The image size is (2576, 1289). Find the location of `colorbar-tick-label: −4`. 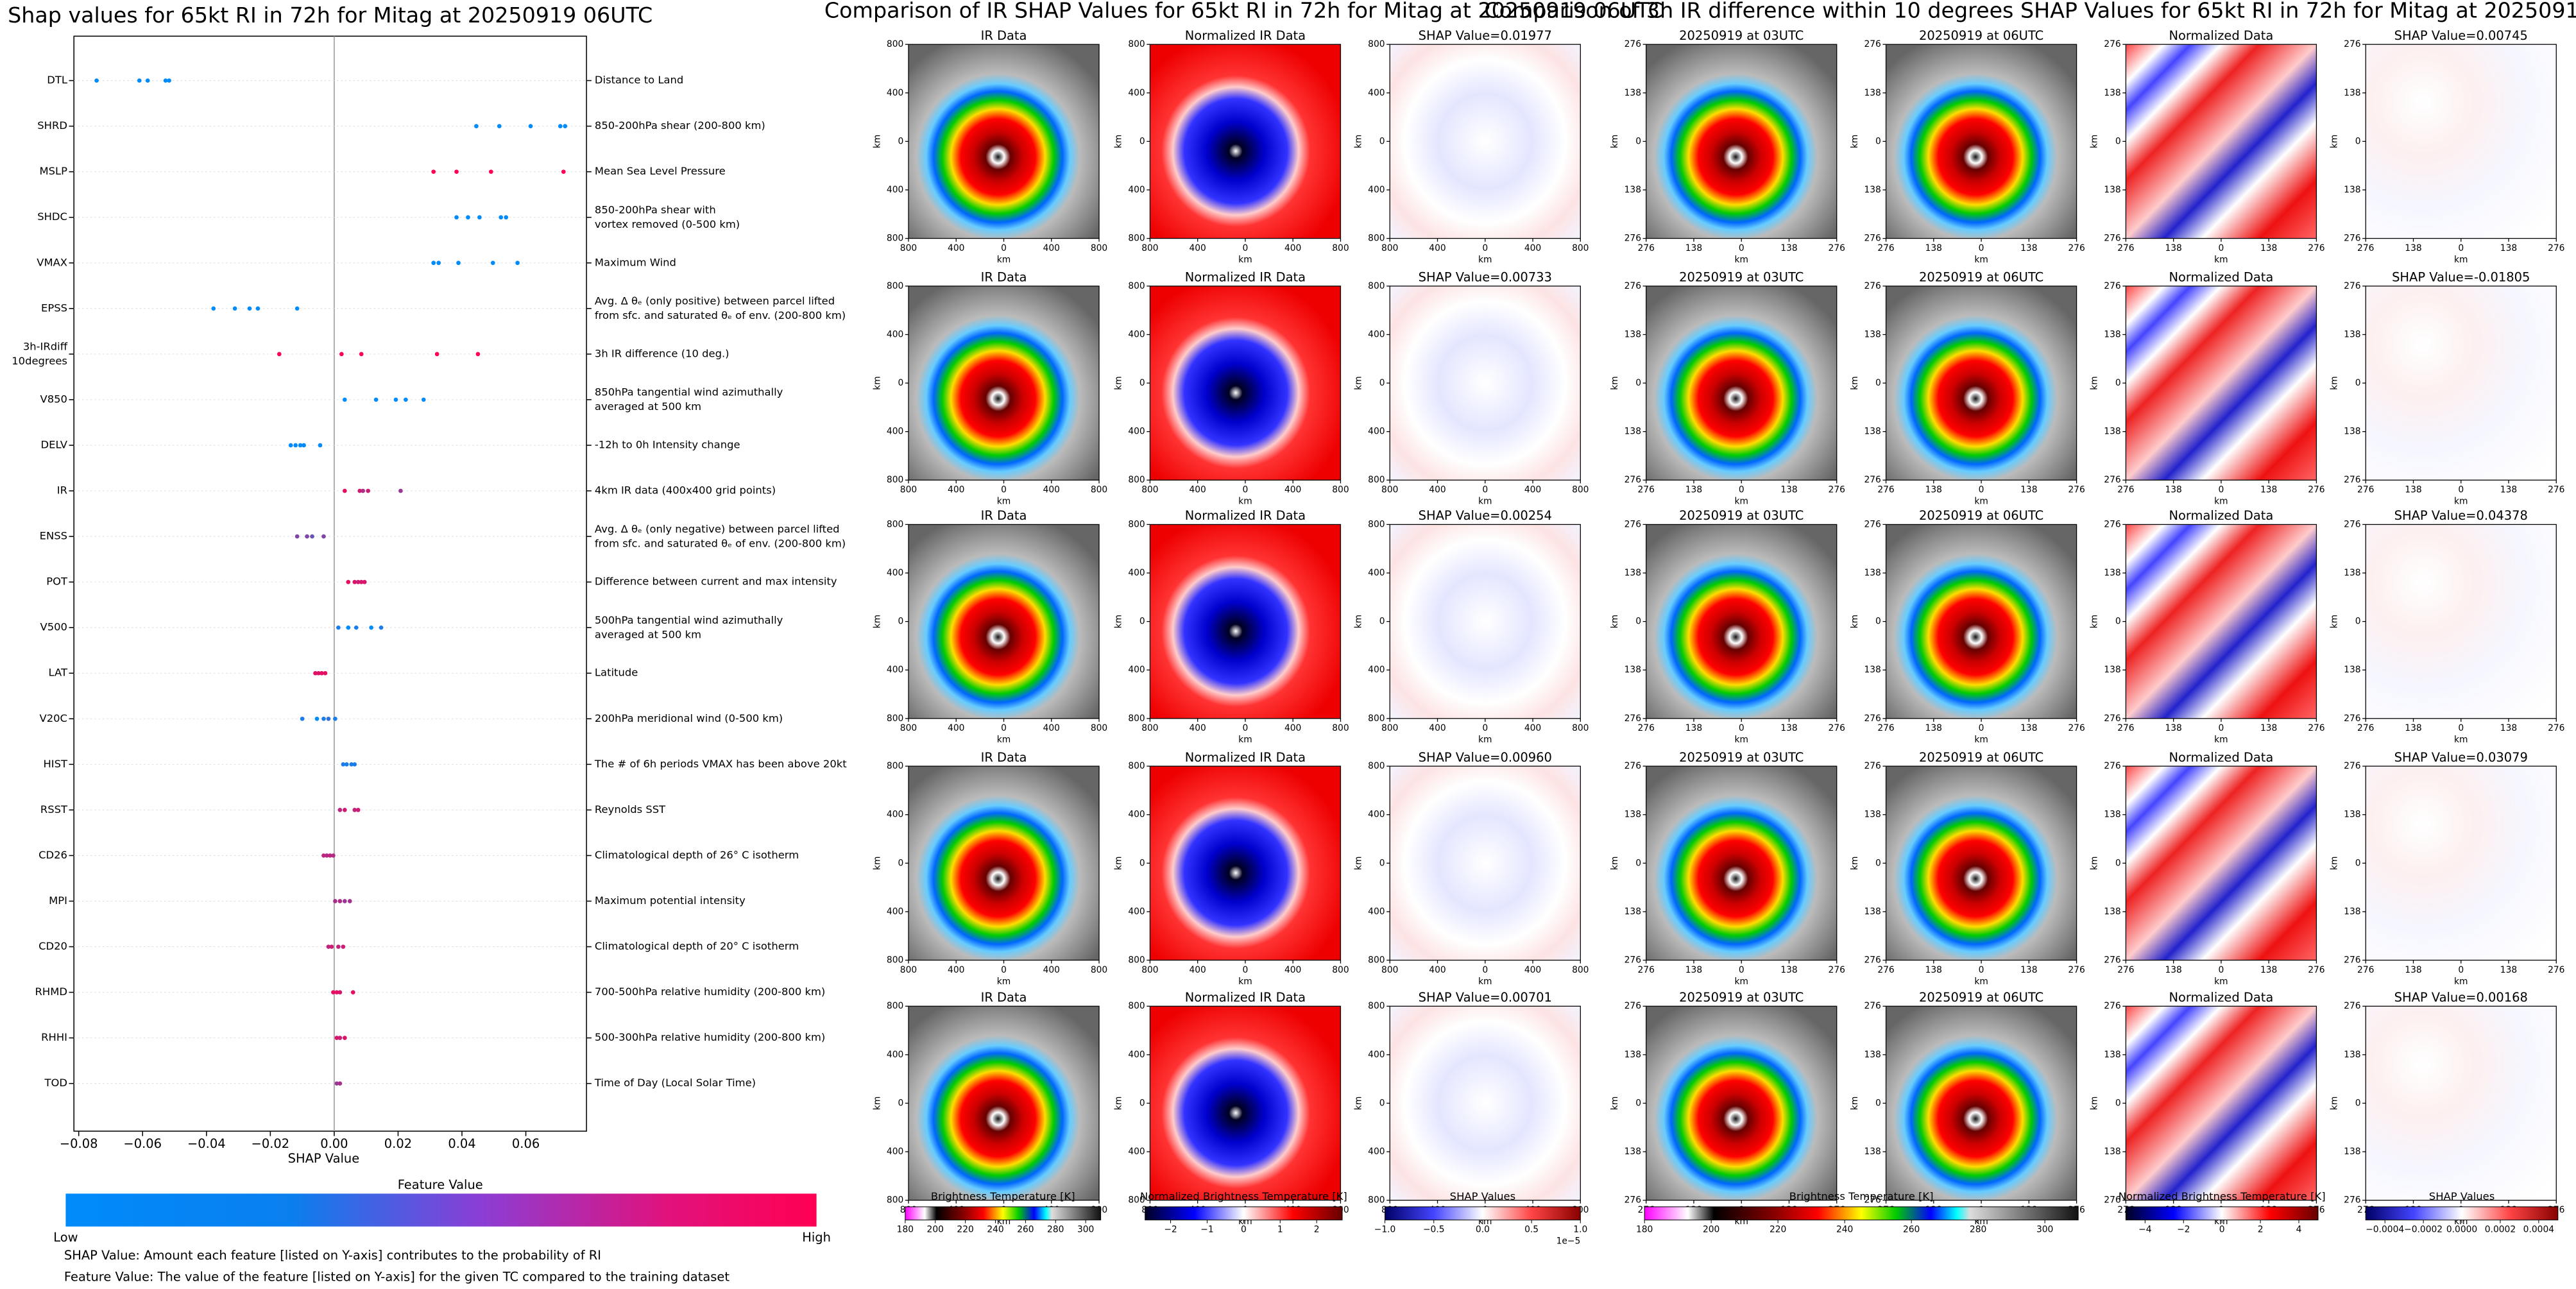

colorbar-tick-label: −4 is located at coordinates (2145, 1230).